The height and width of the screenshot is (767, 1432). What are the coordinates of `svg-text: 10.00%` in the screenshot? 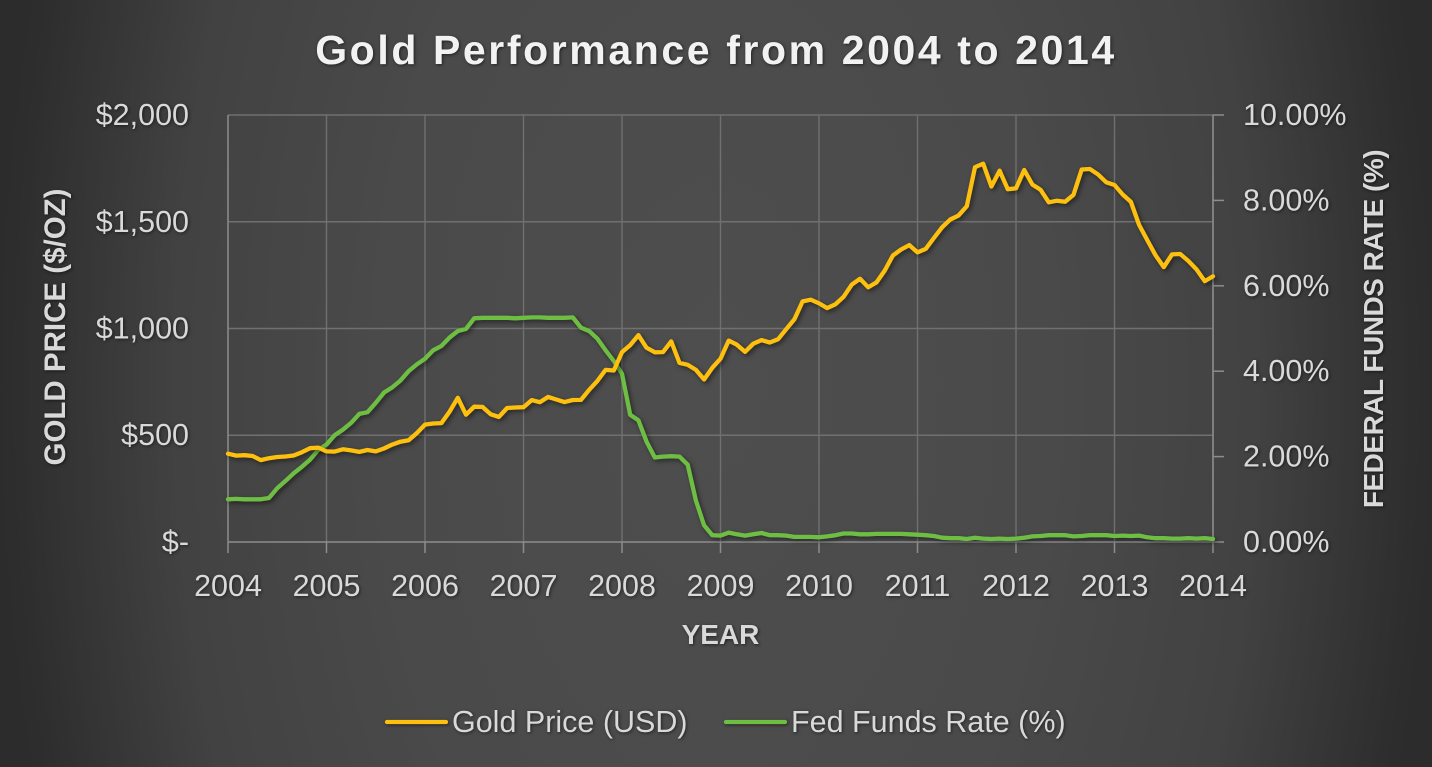 It's located at (1294, 115).